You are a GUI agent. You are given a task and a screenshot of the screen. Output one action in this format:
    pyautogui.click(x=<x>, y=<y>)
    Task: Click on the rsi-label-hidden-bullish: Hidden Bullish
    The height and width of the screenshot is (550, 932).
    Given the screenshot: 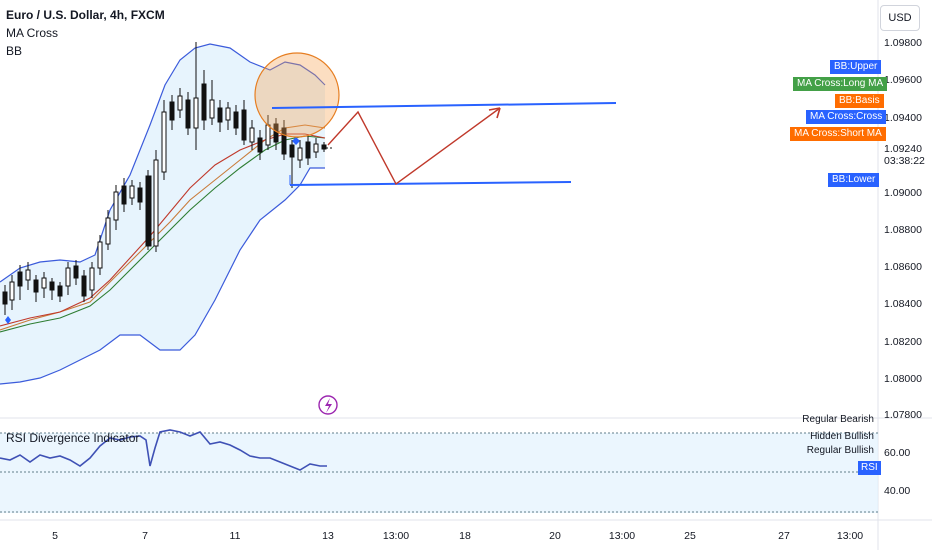 What is the action you would take?
    pyautogui.click(x=842, y=436)
    